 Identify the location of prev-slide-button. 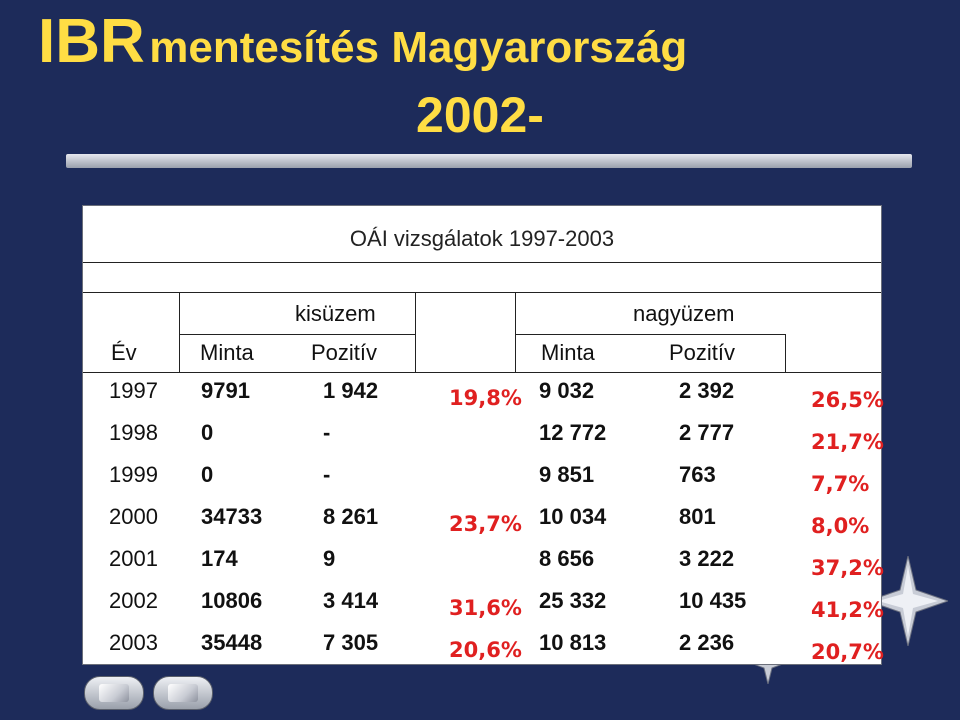
(114, 693).